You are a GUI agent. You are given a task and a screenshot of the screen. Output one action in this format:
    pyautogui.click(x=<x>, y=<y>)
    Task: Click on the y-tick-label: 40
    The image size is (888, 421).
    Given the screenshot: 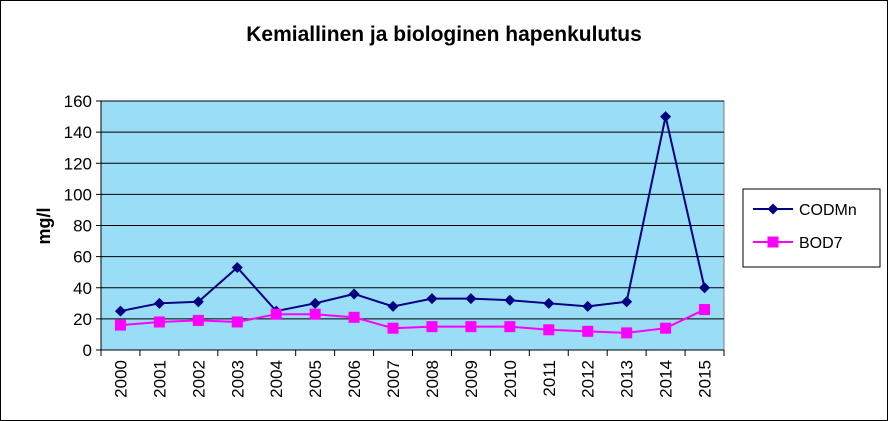 What is the action you would take?
    pyautogui.click(x=82, y=288)
    